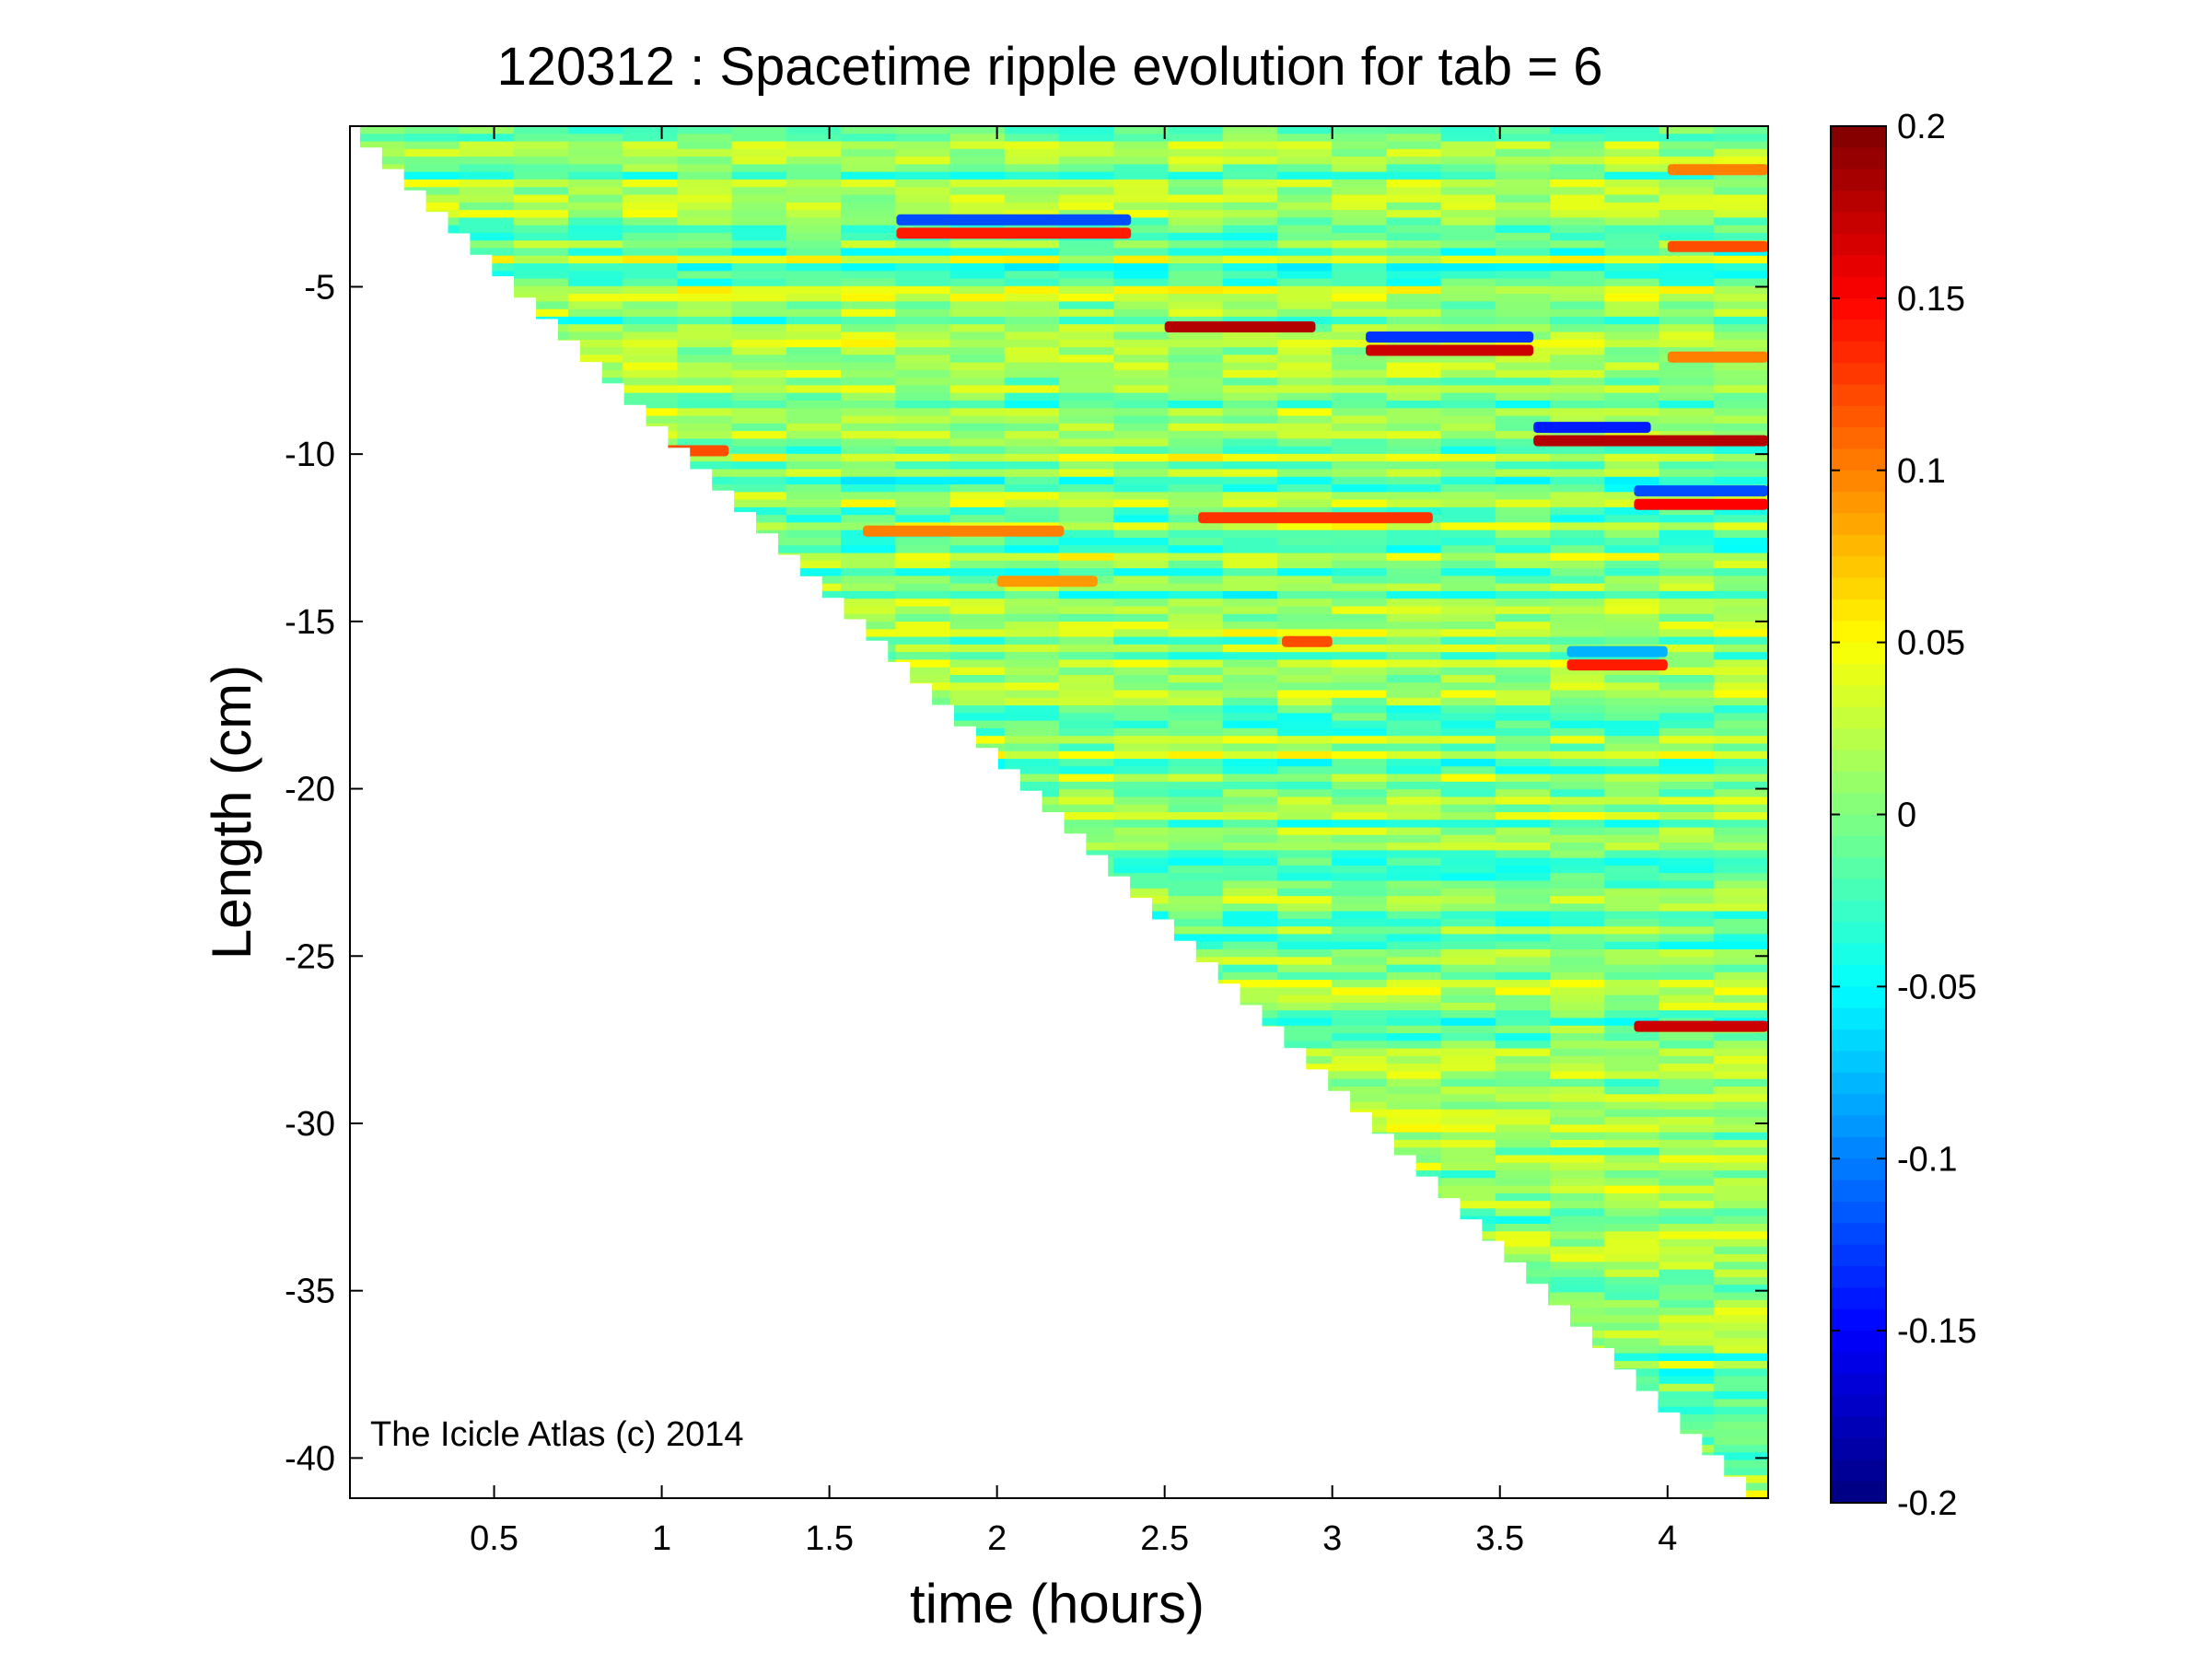 The image size is (2212, 1663). What do you see at coordinates (1450, 337) in the screenshot?
I see `heatmap-streak` at bounding box center [1450, 337].